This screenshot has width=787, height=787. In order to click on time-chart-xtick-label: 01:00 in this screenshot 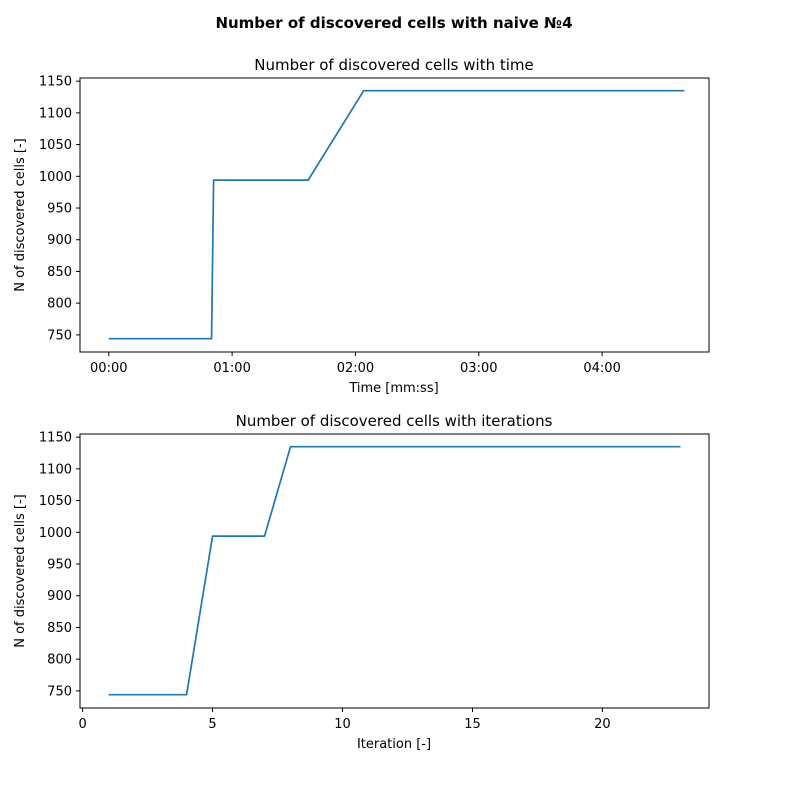, I will do `click(231, 368)`.